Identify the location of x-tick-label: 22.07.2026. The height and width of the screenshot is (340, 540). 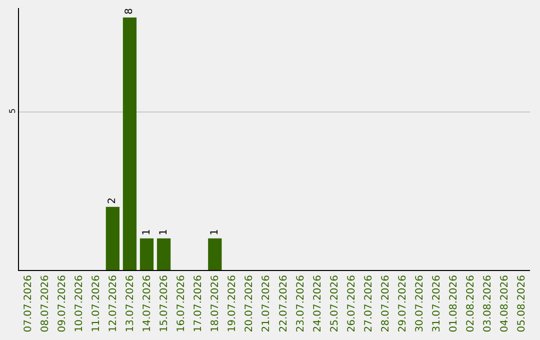
(284, 303).